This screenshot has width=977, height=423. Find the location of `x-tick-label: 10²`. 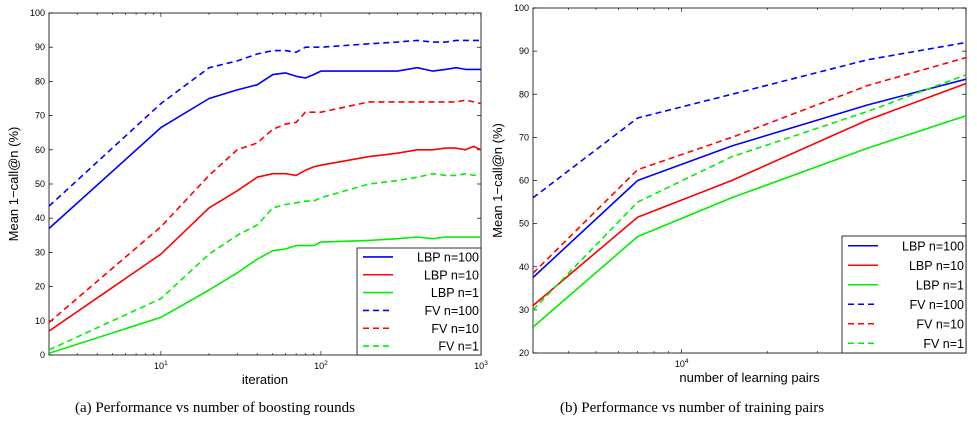

x-tick-label: 10² is located at coordinates (321, 365).